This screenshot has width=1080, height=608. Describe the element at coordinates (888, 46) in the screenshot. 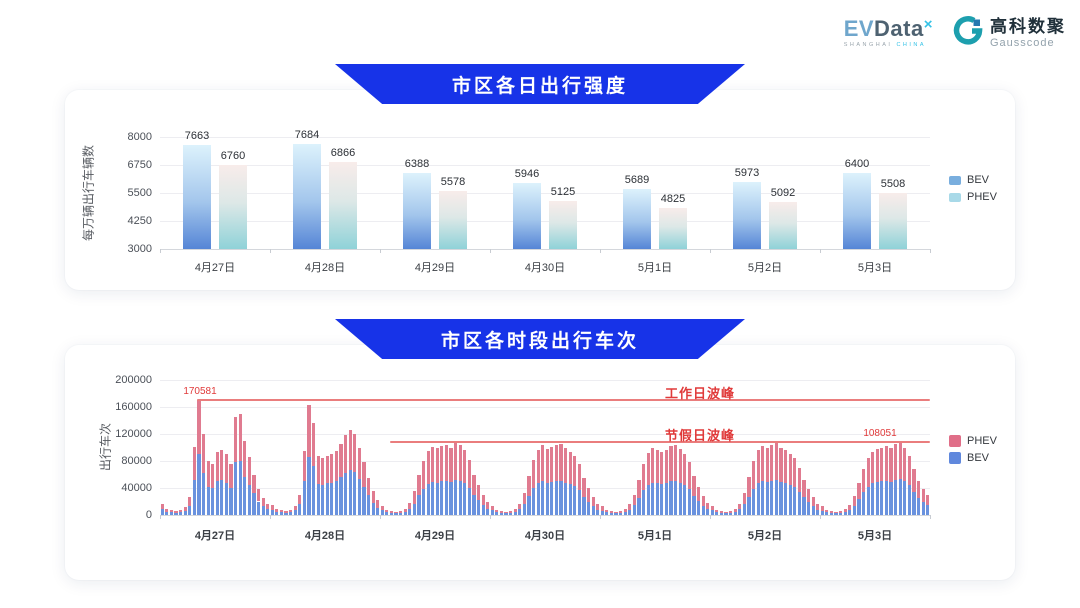

I see `evdata-subtitle: SHANGHAI CHINA` at that location.